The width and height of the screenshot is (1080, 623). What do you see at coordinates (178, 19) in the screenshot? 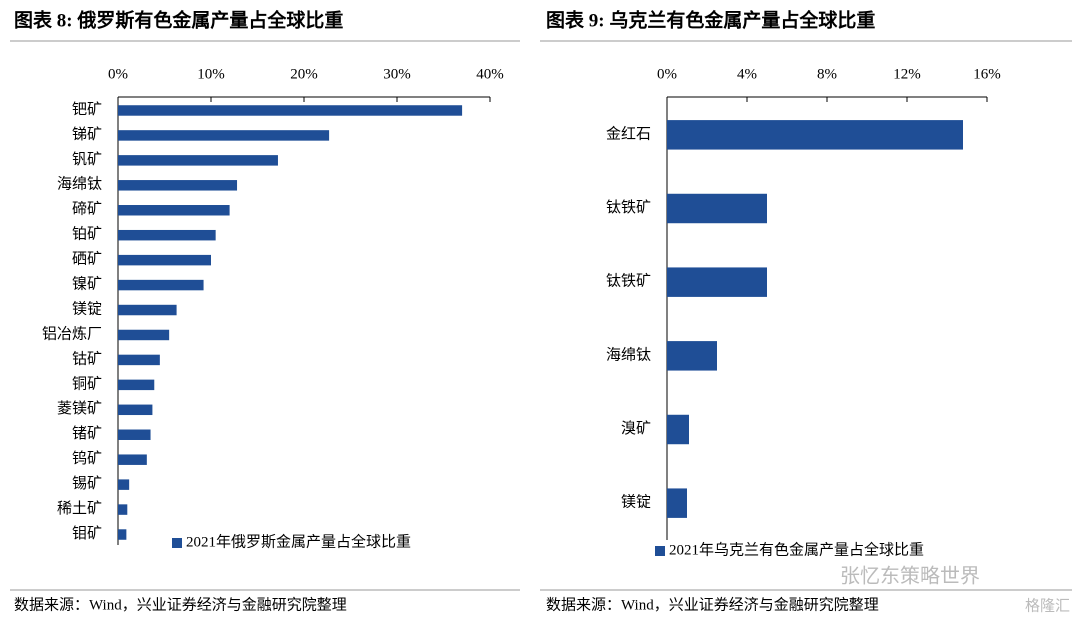
I see `chart-title: 图表 8: 俄罗斯有色金属产量占全球比重` at bounding box center [178, 19].